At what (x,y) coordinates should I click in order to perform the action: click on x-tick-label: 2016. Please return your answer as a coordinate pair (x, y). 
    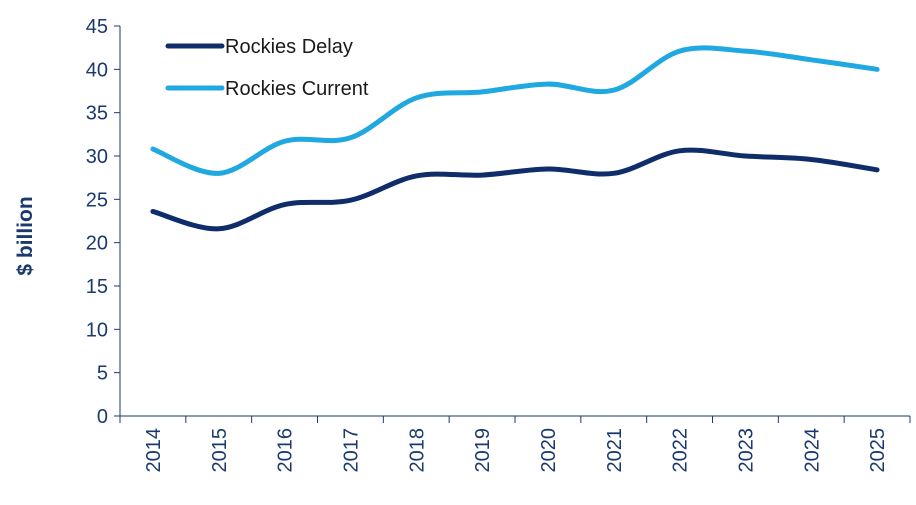
    Looking at the image, I should click on (286, 450).